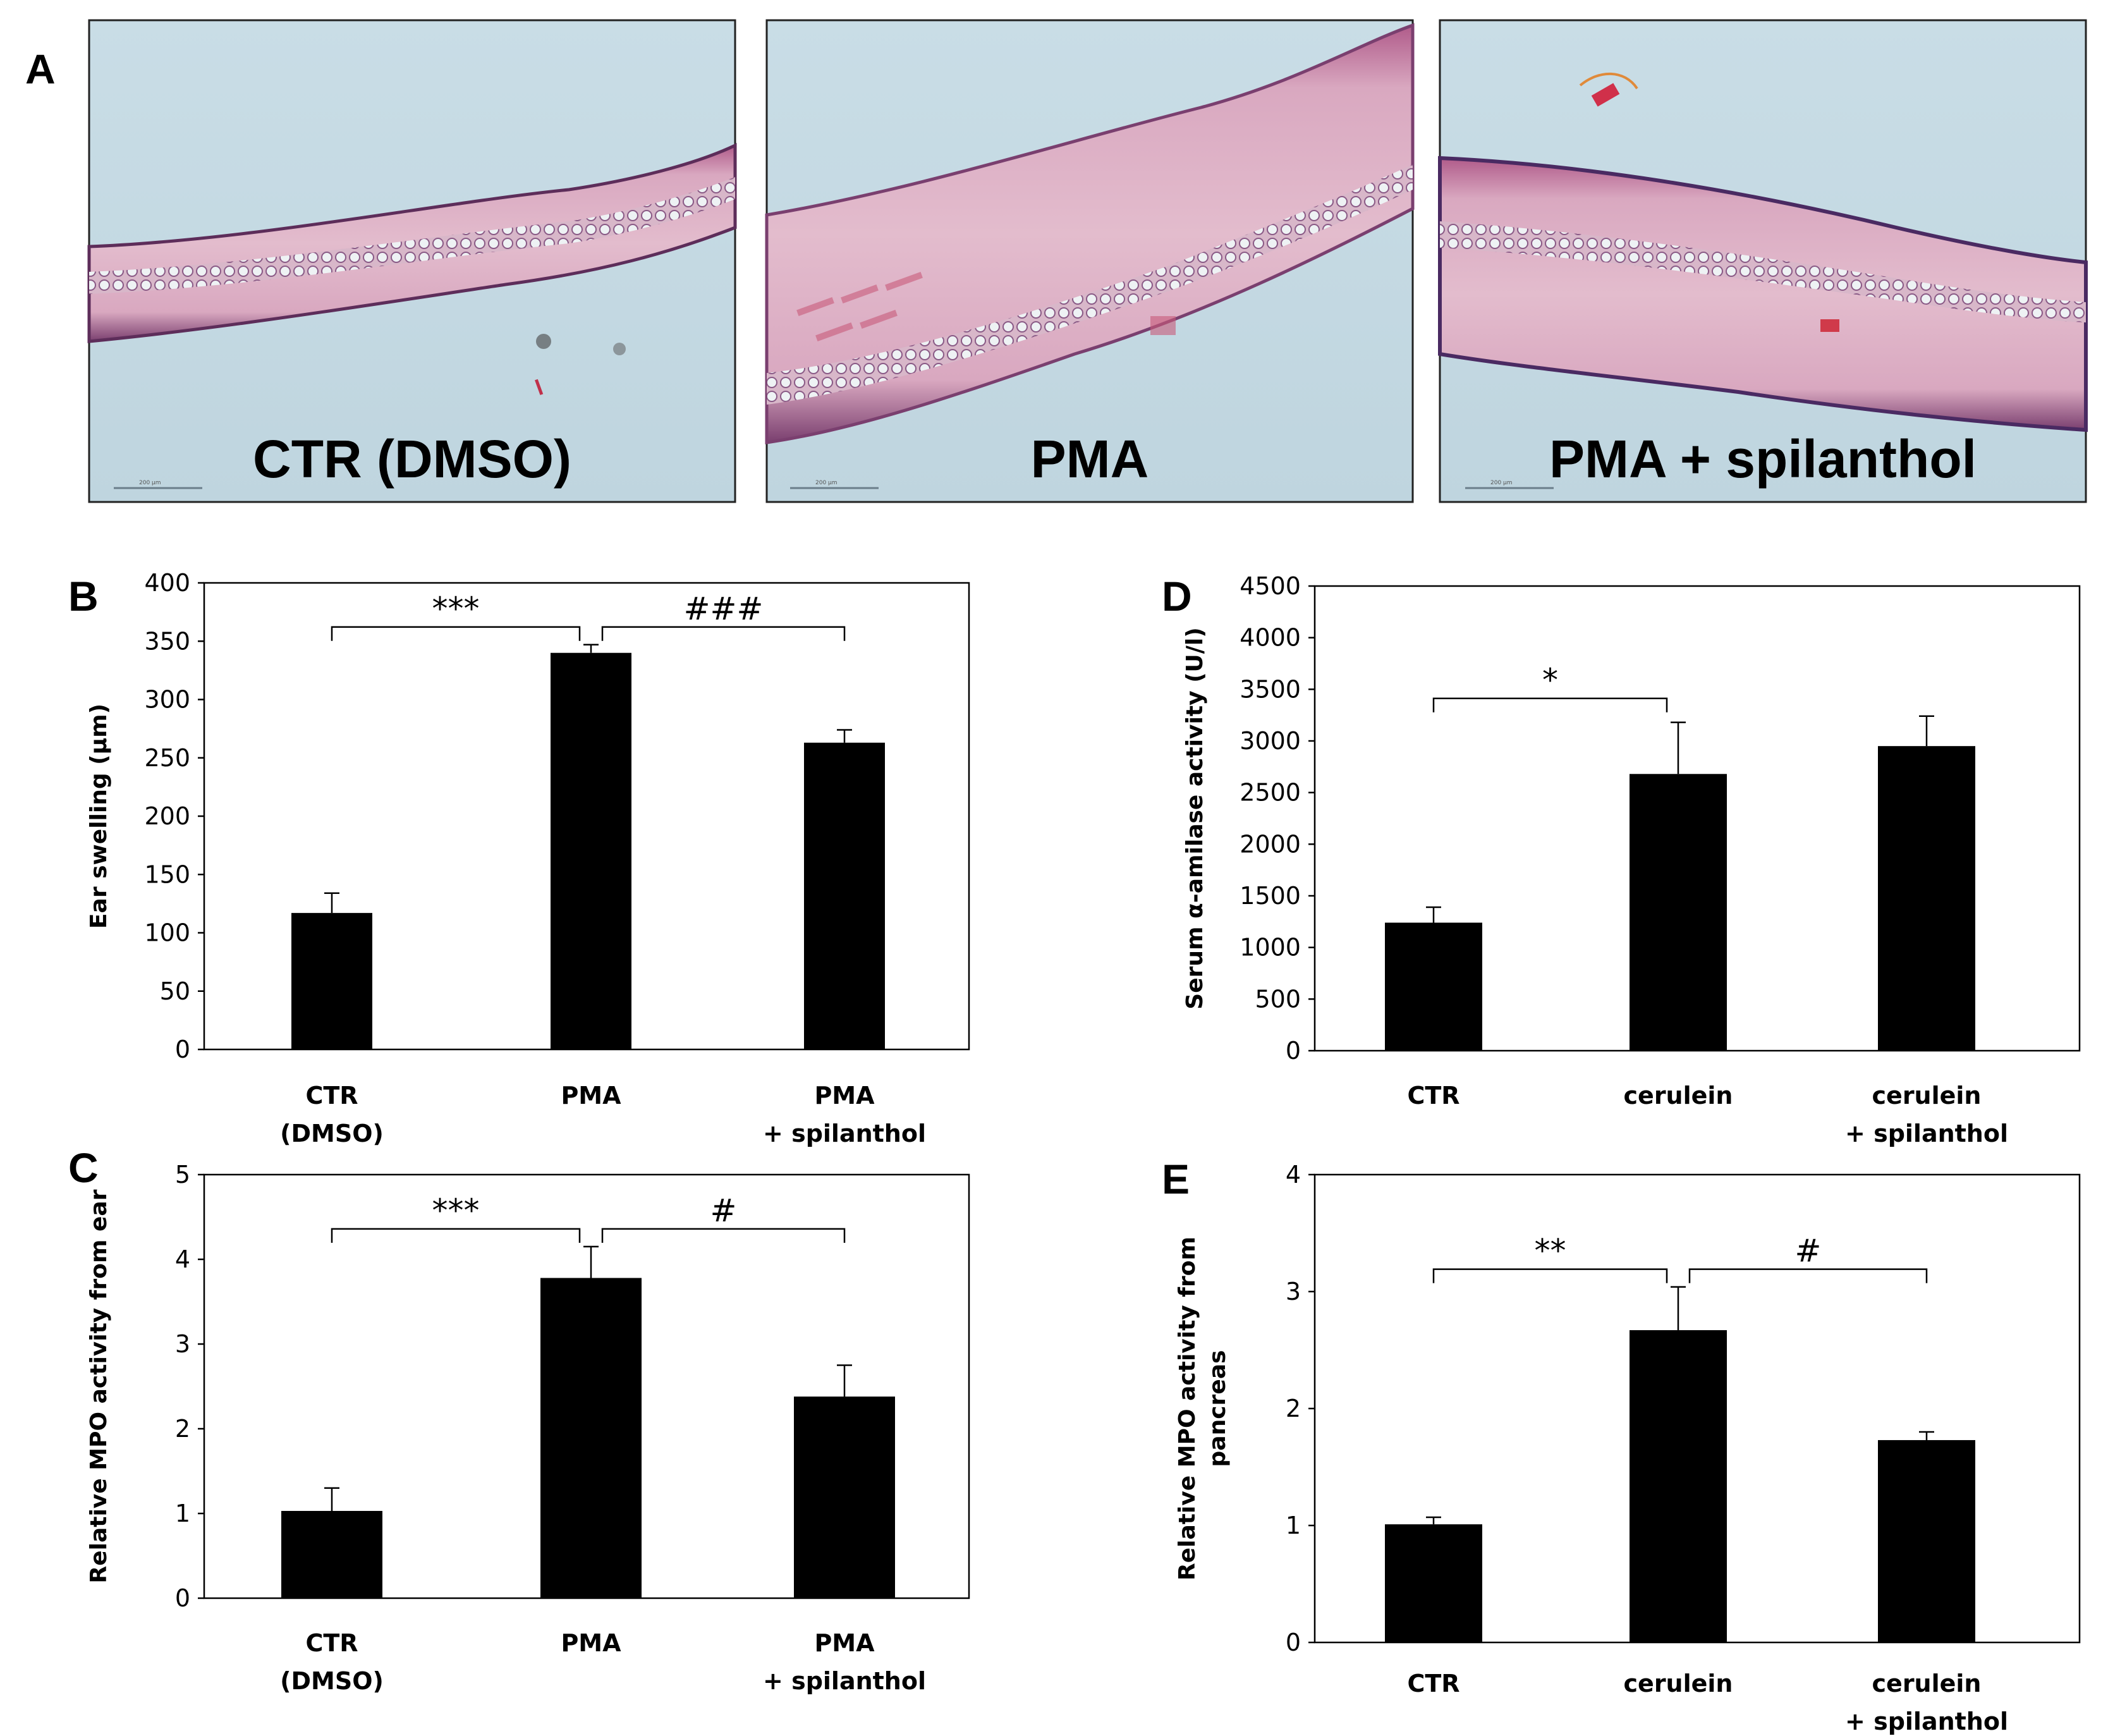  I want to click on significance-label: **, so click(1550, 1251).